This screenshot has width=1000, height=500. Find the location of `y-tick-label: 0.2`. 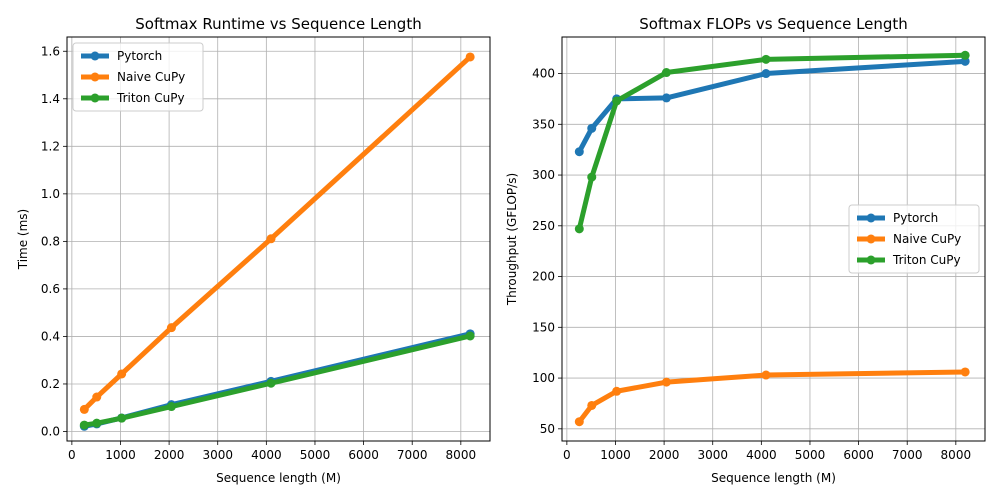

y-tick-label: 0.2 is located at coordinates (50, 384).